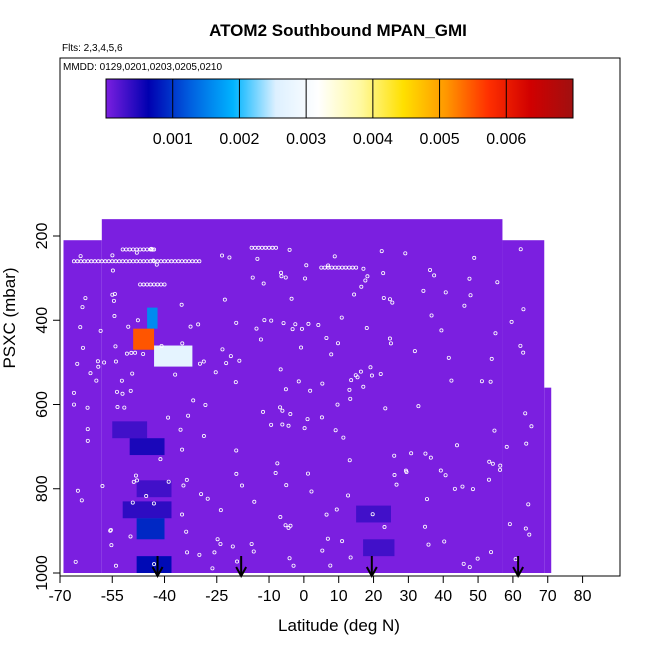 This screenshot has height=650, width=650. What do you see at coordinates (440, 139) in the screenshot?
I see `colorbar-tick-label: 0.005` at bounding box center [440, 139].